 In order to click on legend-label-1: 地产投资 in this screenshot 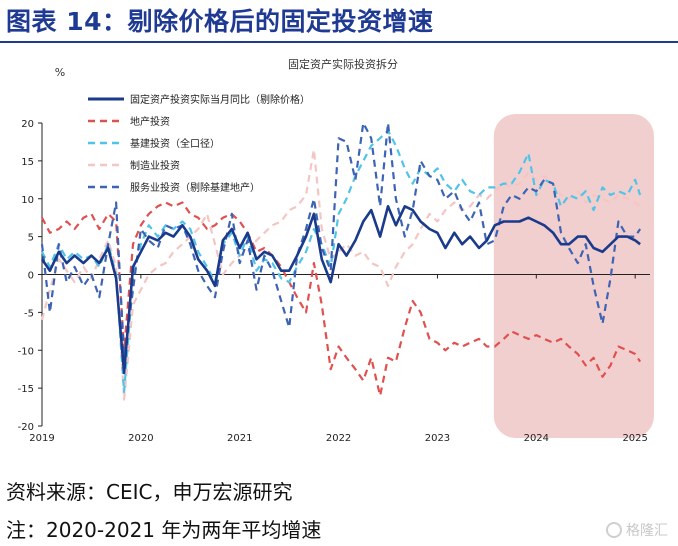, I will do `click(150, 121)`.